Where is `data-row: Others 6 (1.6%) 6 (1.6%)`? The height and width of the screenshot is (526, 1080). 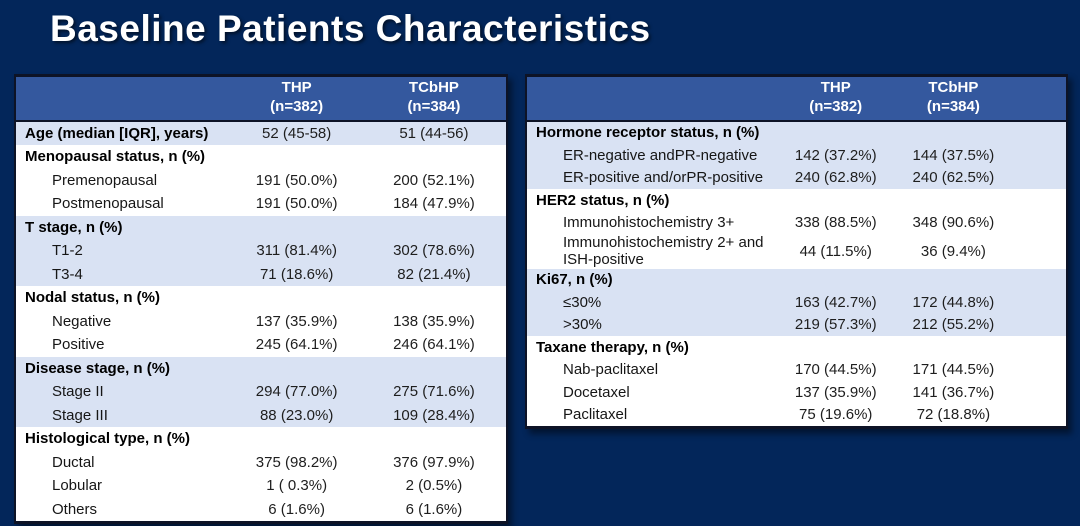 data-row: Others 6 (1.6%) 6 (1.6%) is located at coordinates (261, 510).